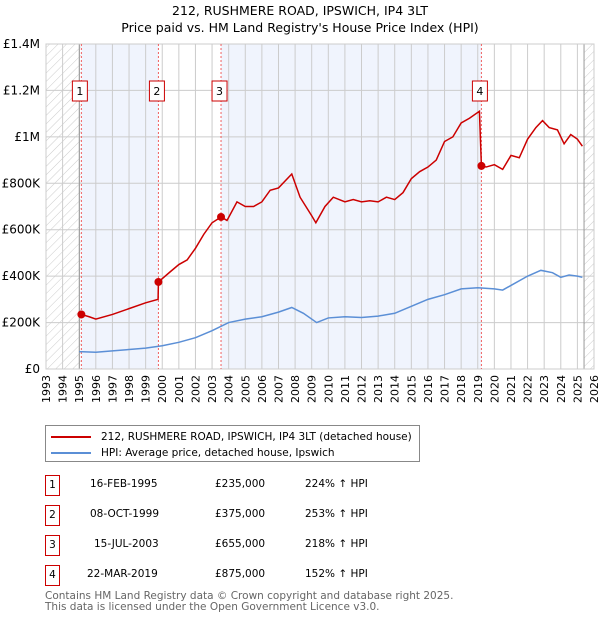  Describe the element at coordinates (27, 137) in the screenshot. I see `y-tick-label: £1M` at that location.